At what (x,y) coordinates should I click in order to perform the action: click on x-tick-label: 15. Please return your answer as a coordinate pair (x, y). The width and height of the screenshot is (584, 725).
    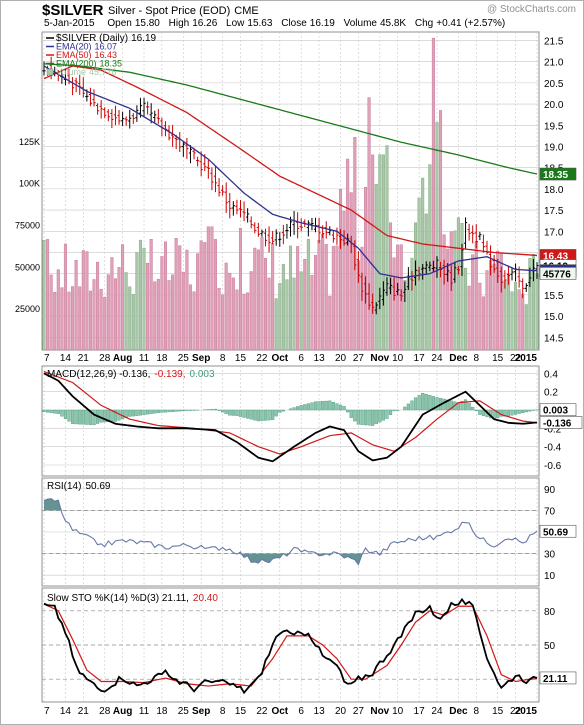
    Looking at the image, I should click on (498, 358).